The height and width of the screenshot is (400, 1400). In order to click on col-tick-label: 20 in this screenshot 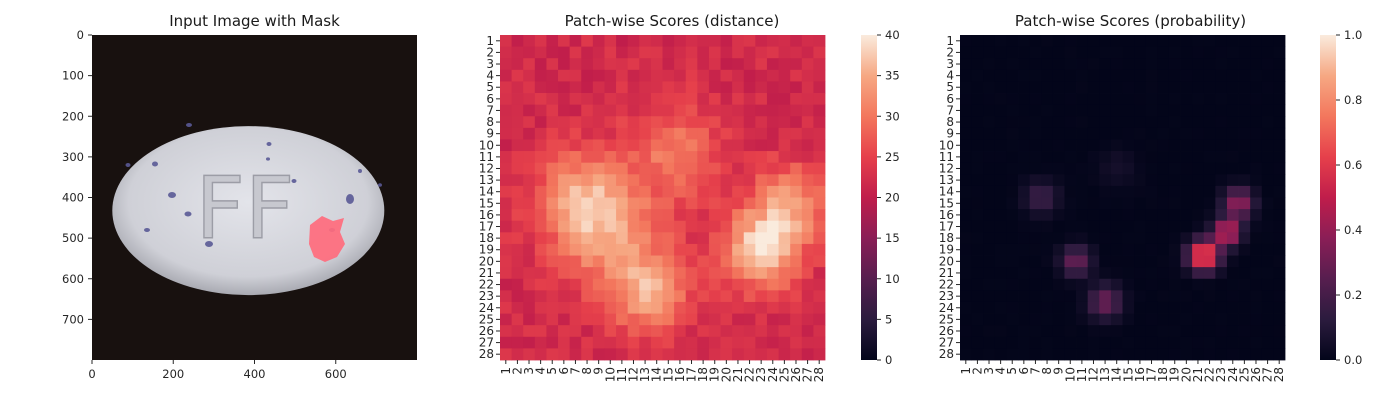, I will do `click(1186, 374)`.